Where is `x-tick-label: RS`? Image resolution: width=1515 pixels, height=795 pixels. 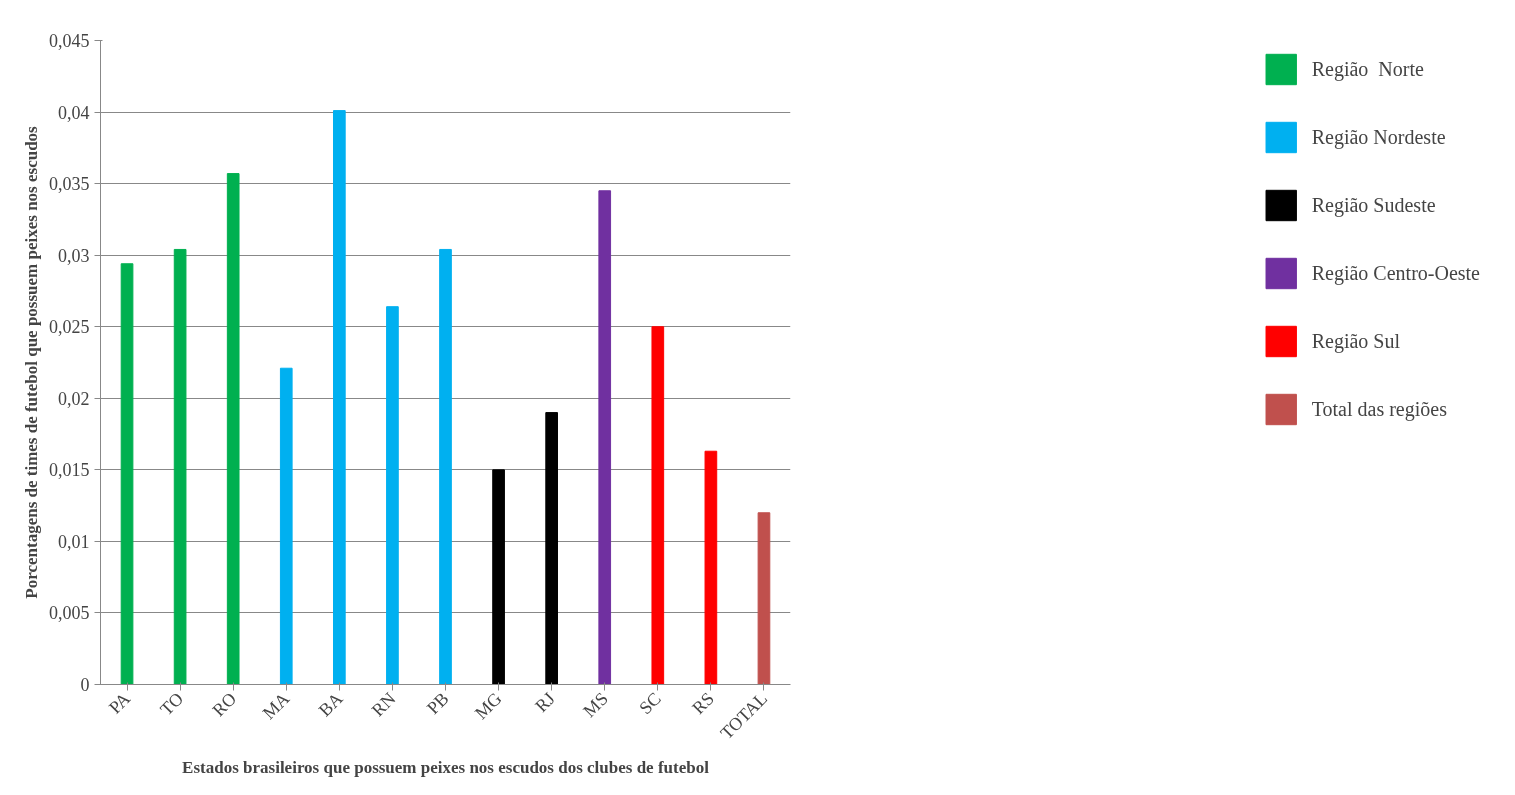 x-tick-label: RS is located at coordinates (703, 703).